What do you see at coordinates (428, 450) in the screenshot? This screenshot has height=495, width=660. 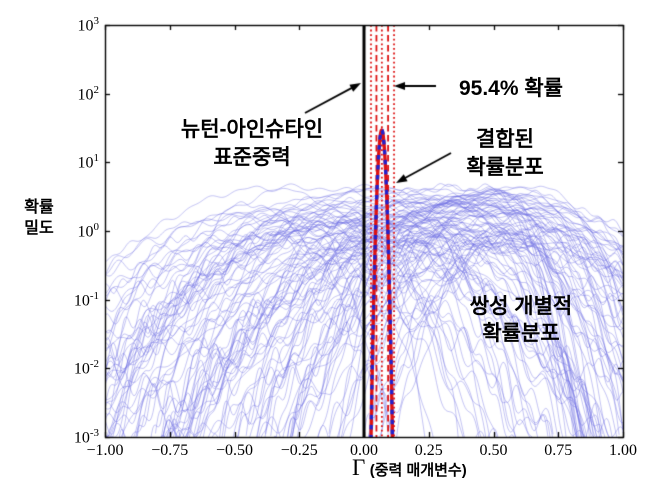 I see `x-tick-label: 0.25` at bounding box center [428, 450].